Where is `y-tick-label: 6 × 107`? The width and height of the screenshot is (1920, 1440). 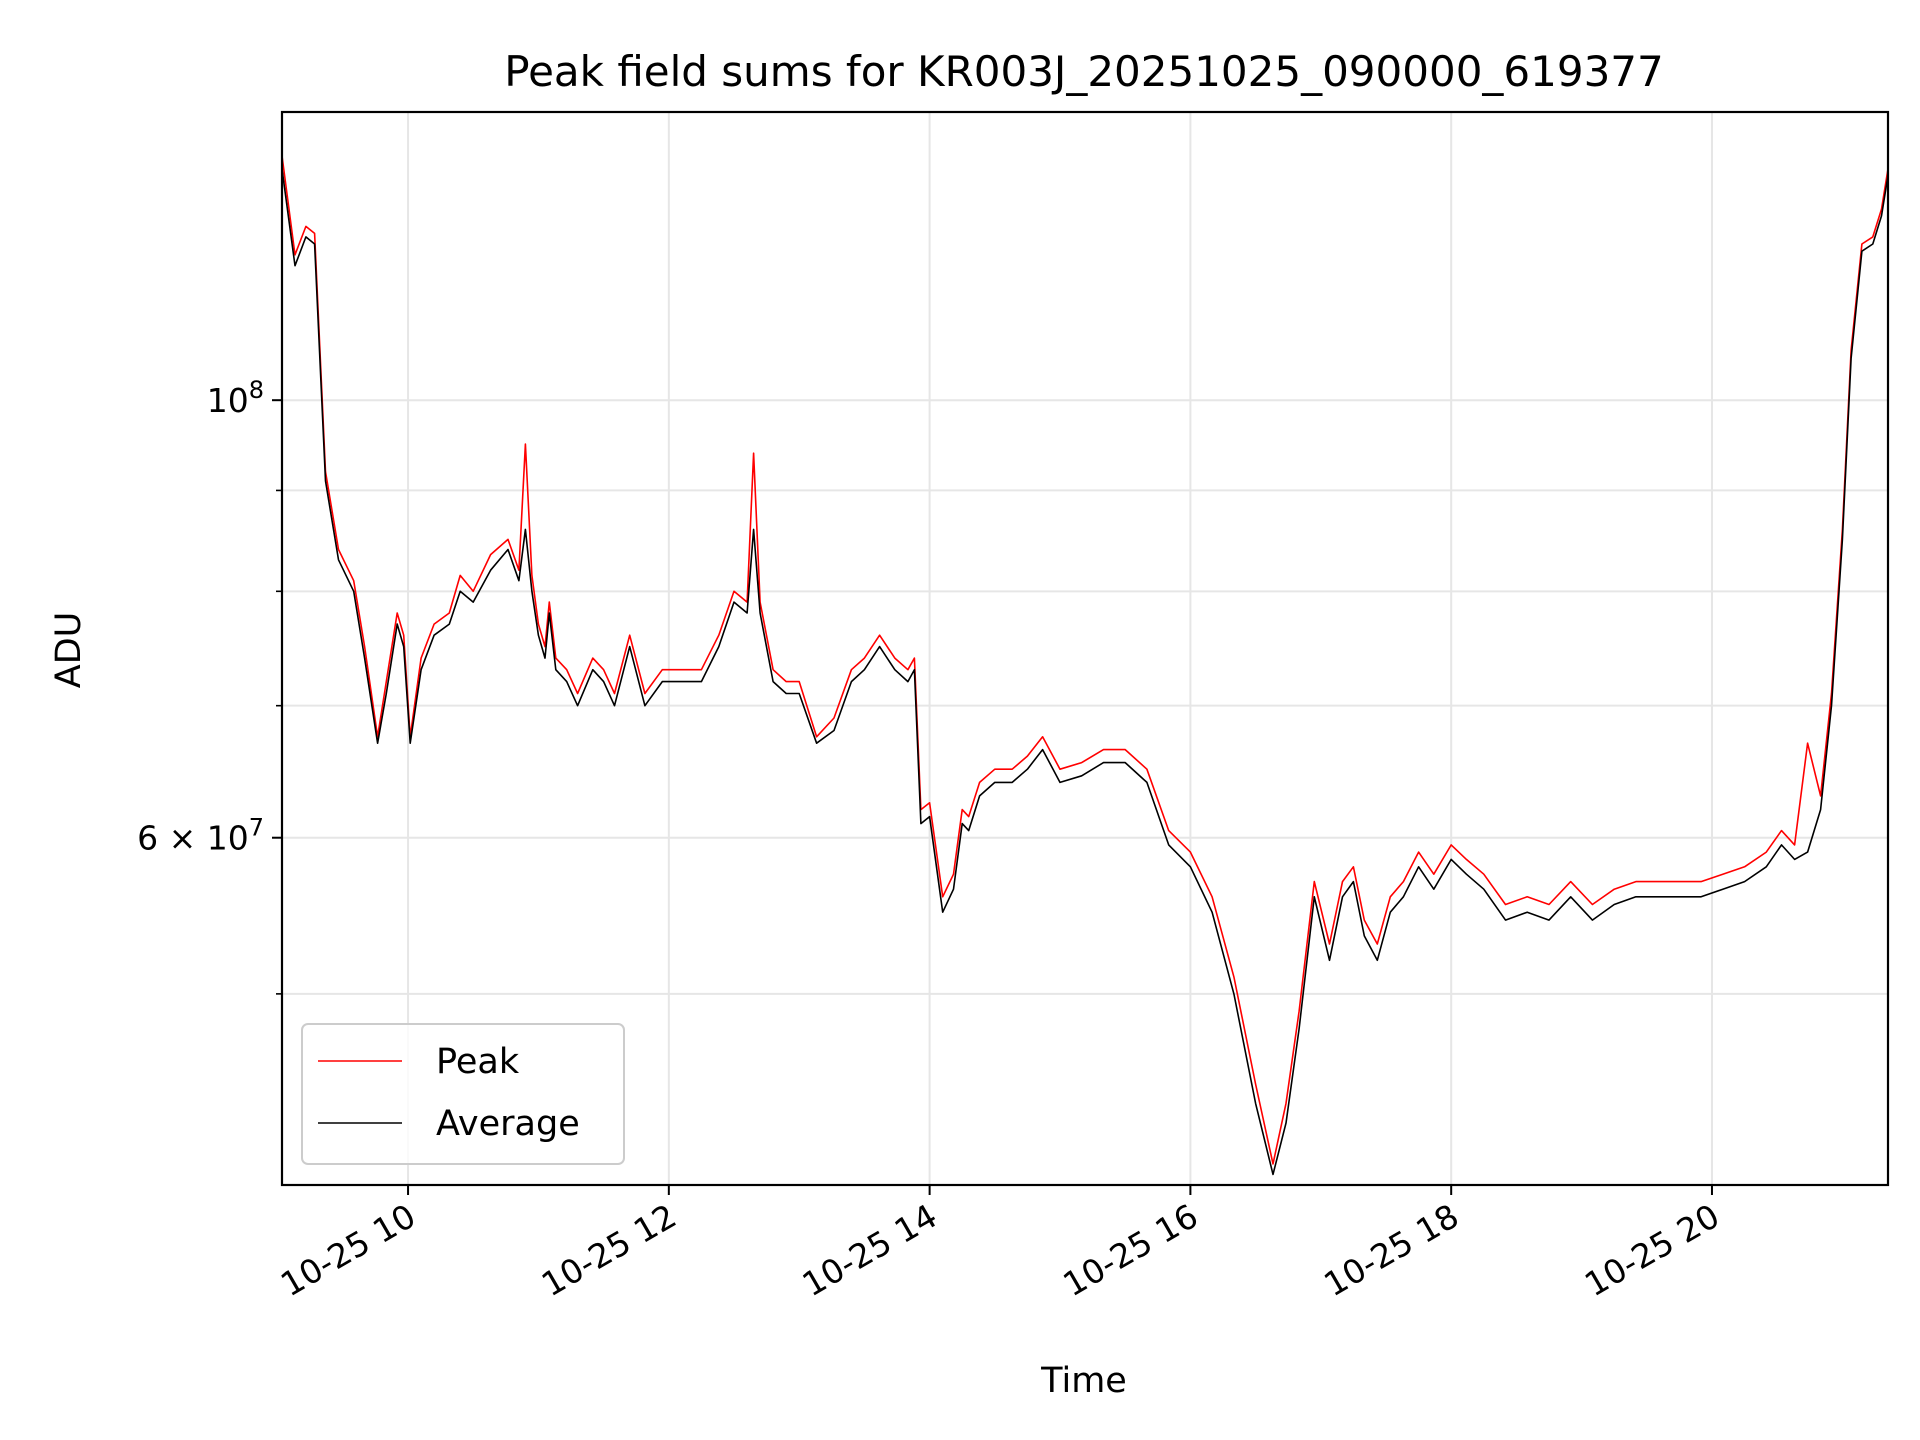
y-tick-label: 6 × 107 is located at coordinates (200, 836).